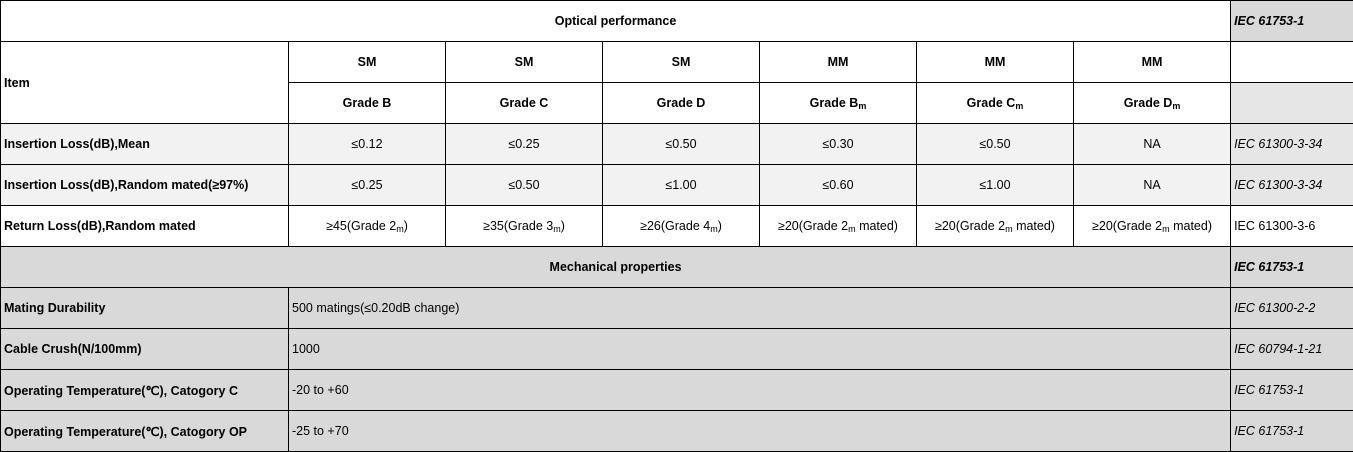  I want to click on col-grade: Grade C, so click(524, 103).